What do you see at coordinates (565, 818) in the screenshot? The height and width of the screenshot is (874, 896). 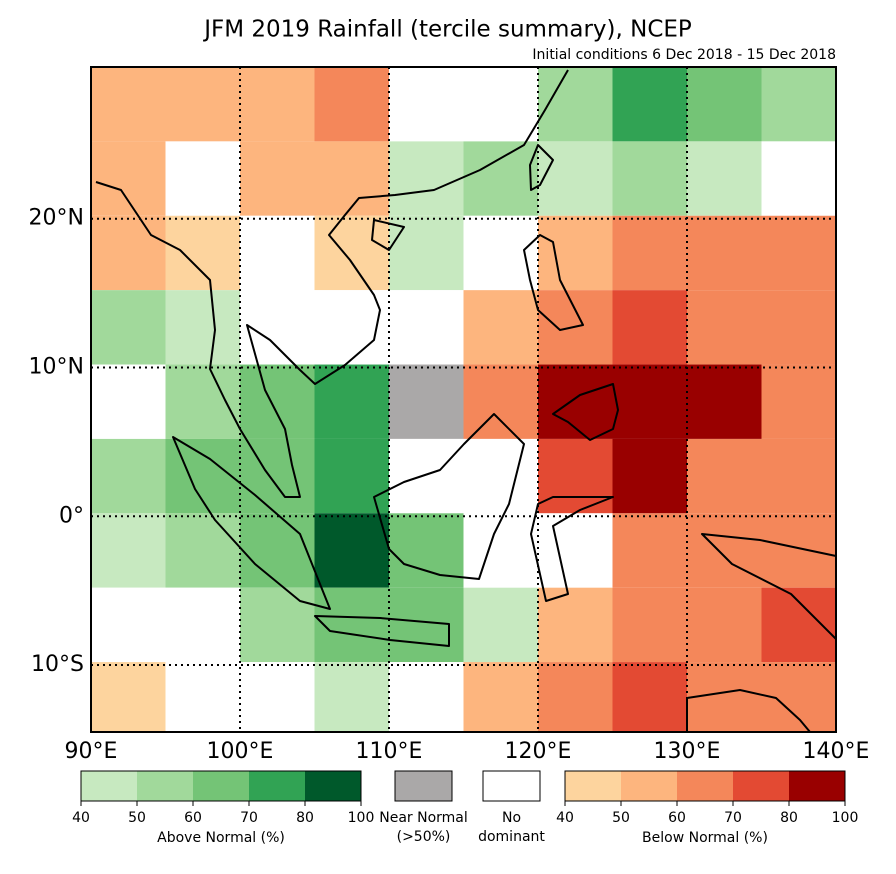 I see `legend-tick-label: 40` at bounding box center [565, 818].